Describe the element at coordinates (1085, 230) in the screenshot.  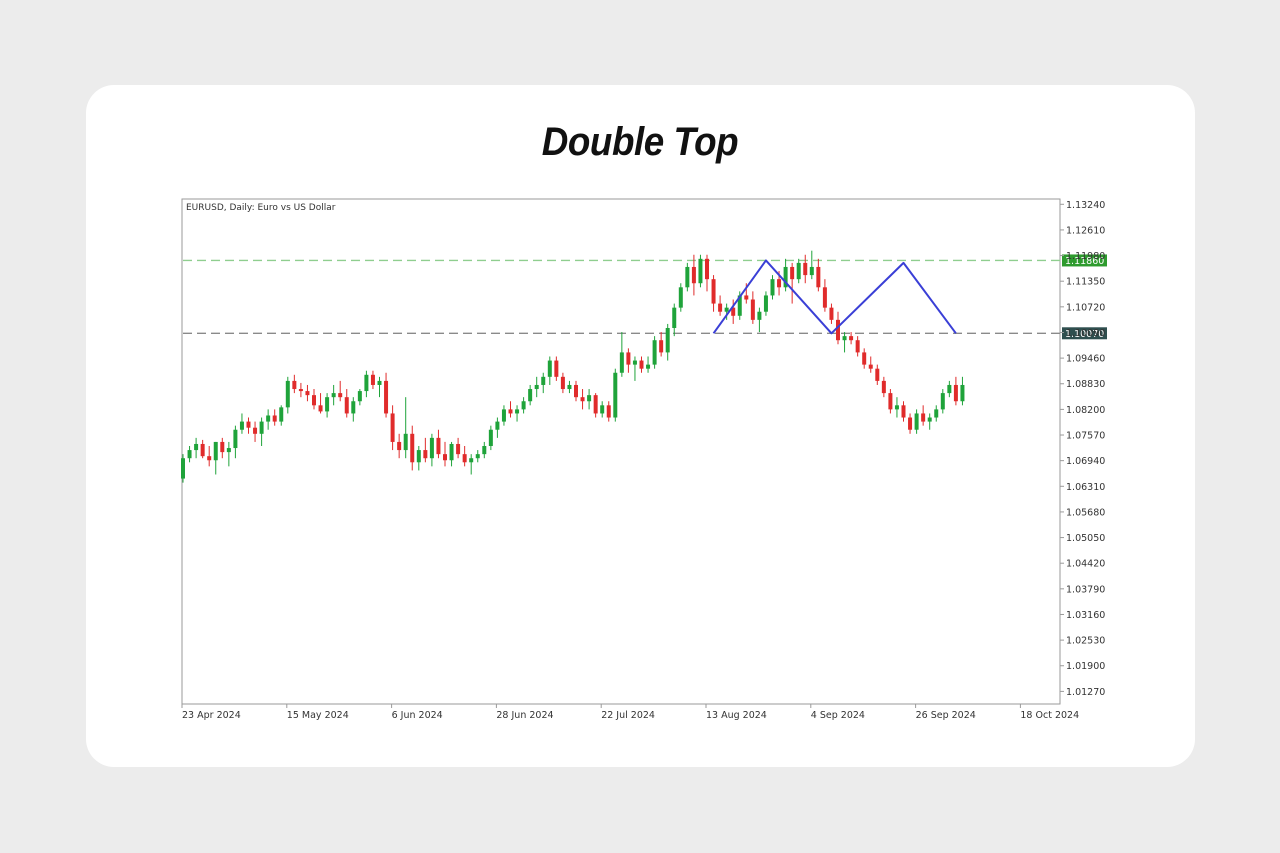
I see `y-tick-label: 1.12610` at that location.